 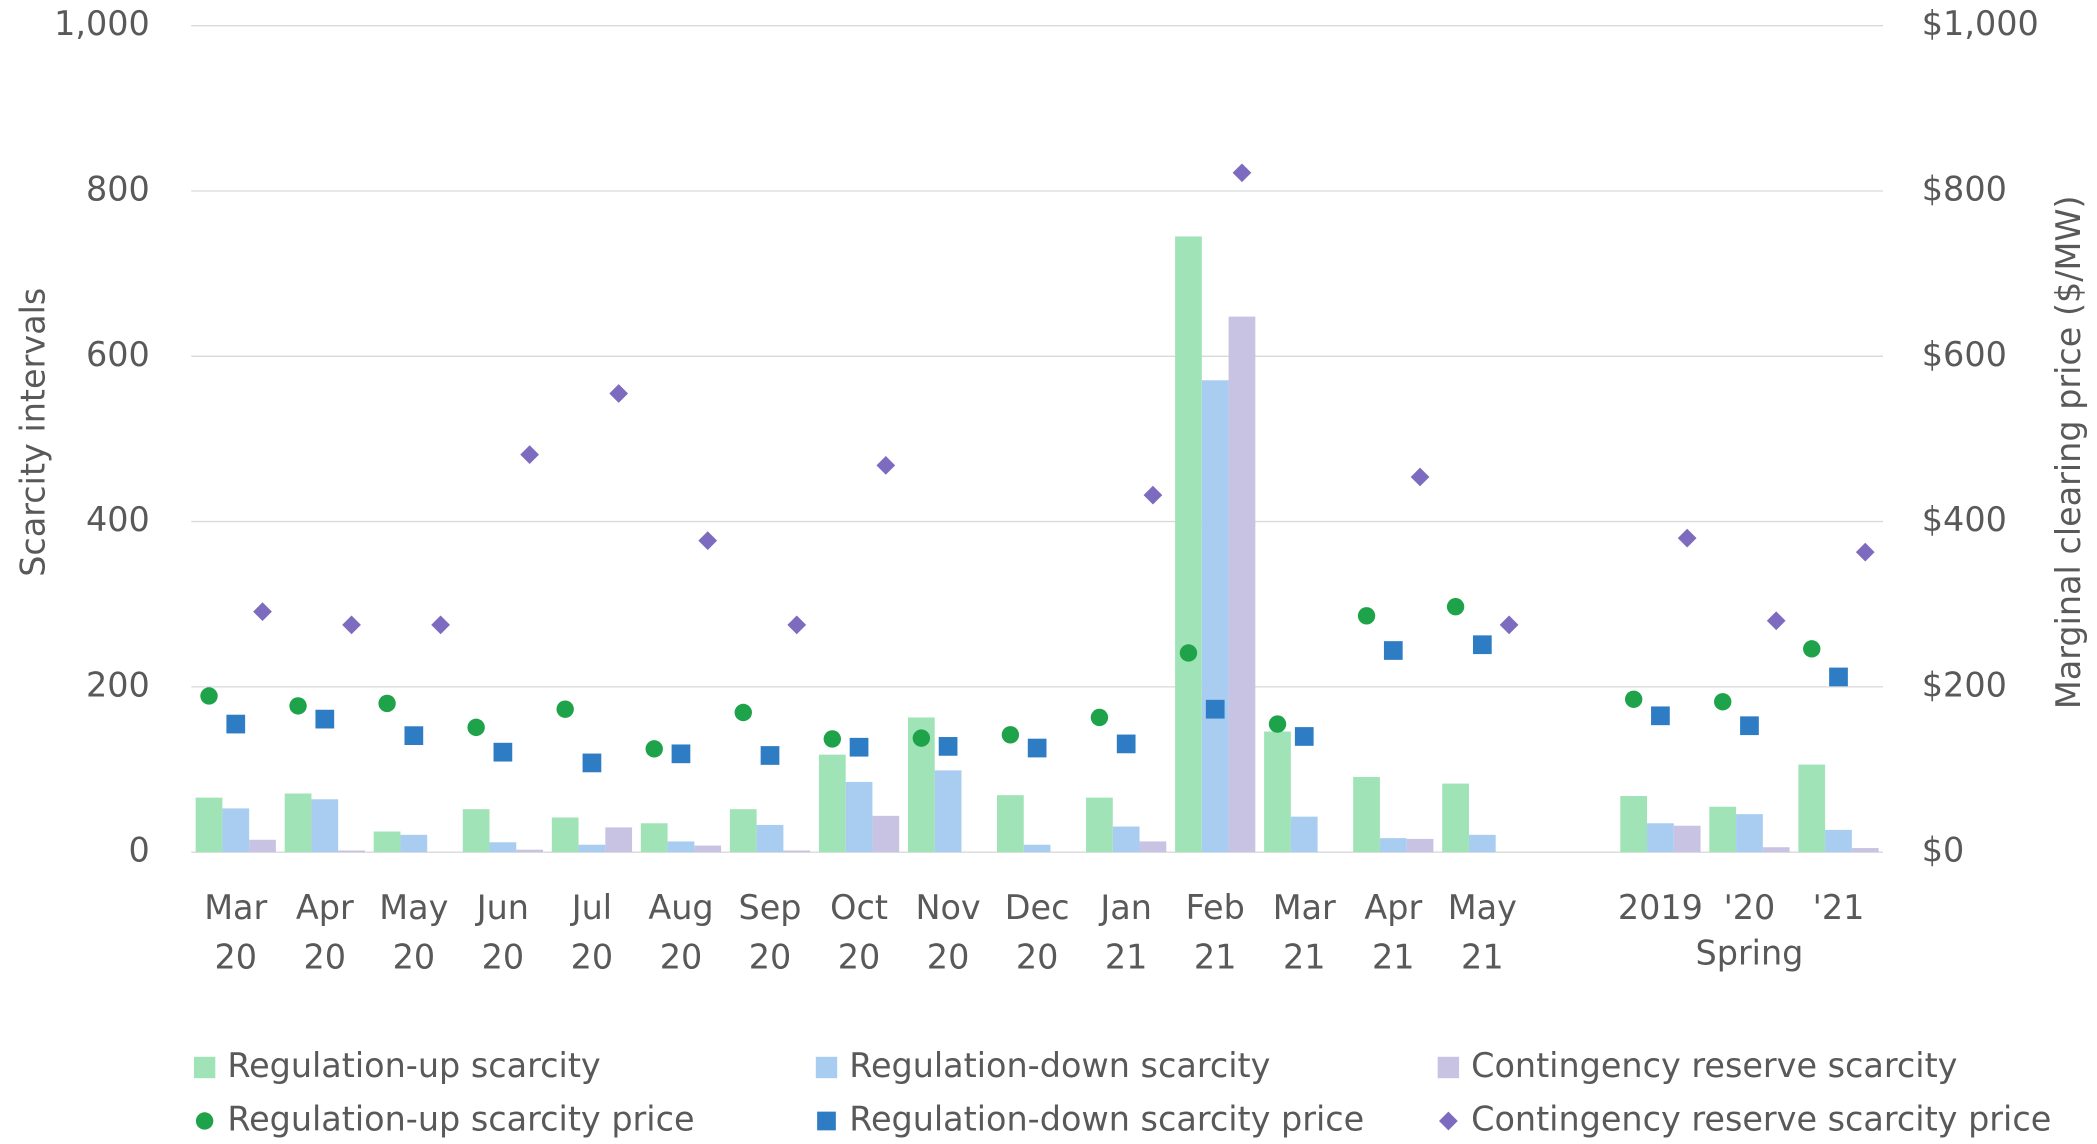 I want to click on y2-tick-label: $600, so click(x=1964, y=354).